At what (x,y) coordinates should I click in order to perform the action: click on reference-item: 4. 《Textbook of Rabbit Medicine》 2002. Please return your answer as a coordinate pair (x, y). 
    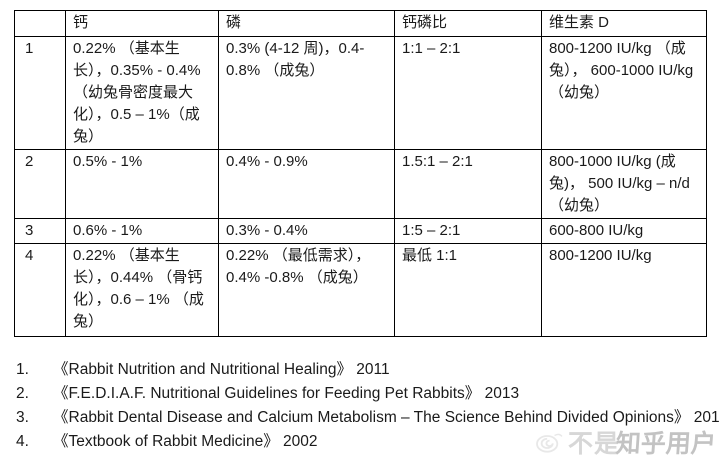
    Looking at the image, I should click on (366, 442).